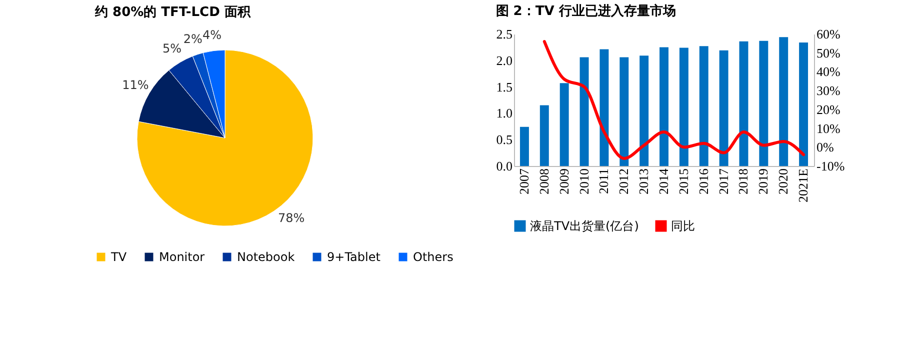  Describe the element at coordinates (683, 226) in the screenshot. I see `legend-label: 同比` at that location.